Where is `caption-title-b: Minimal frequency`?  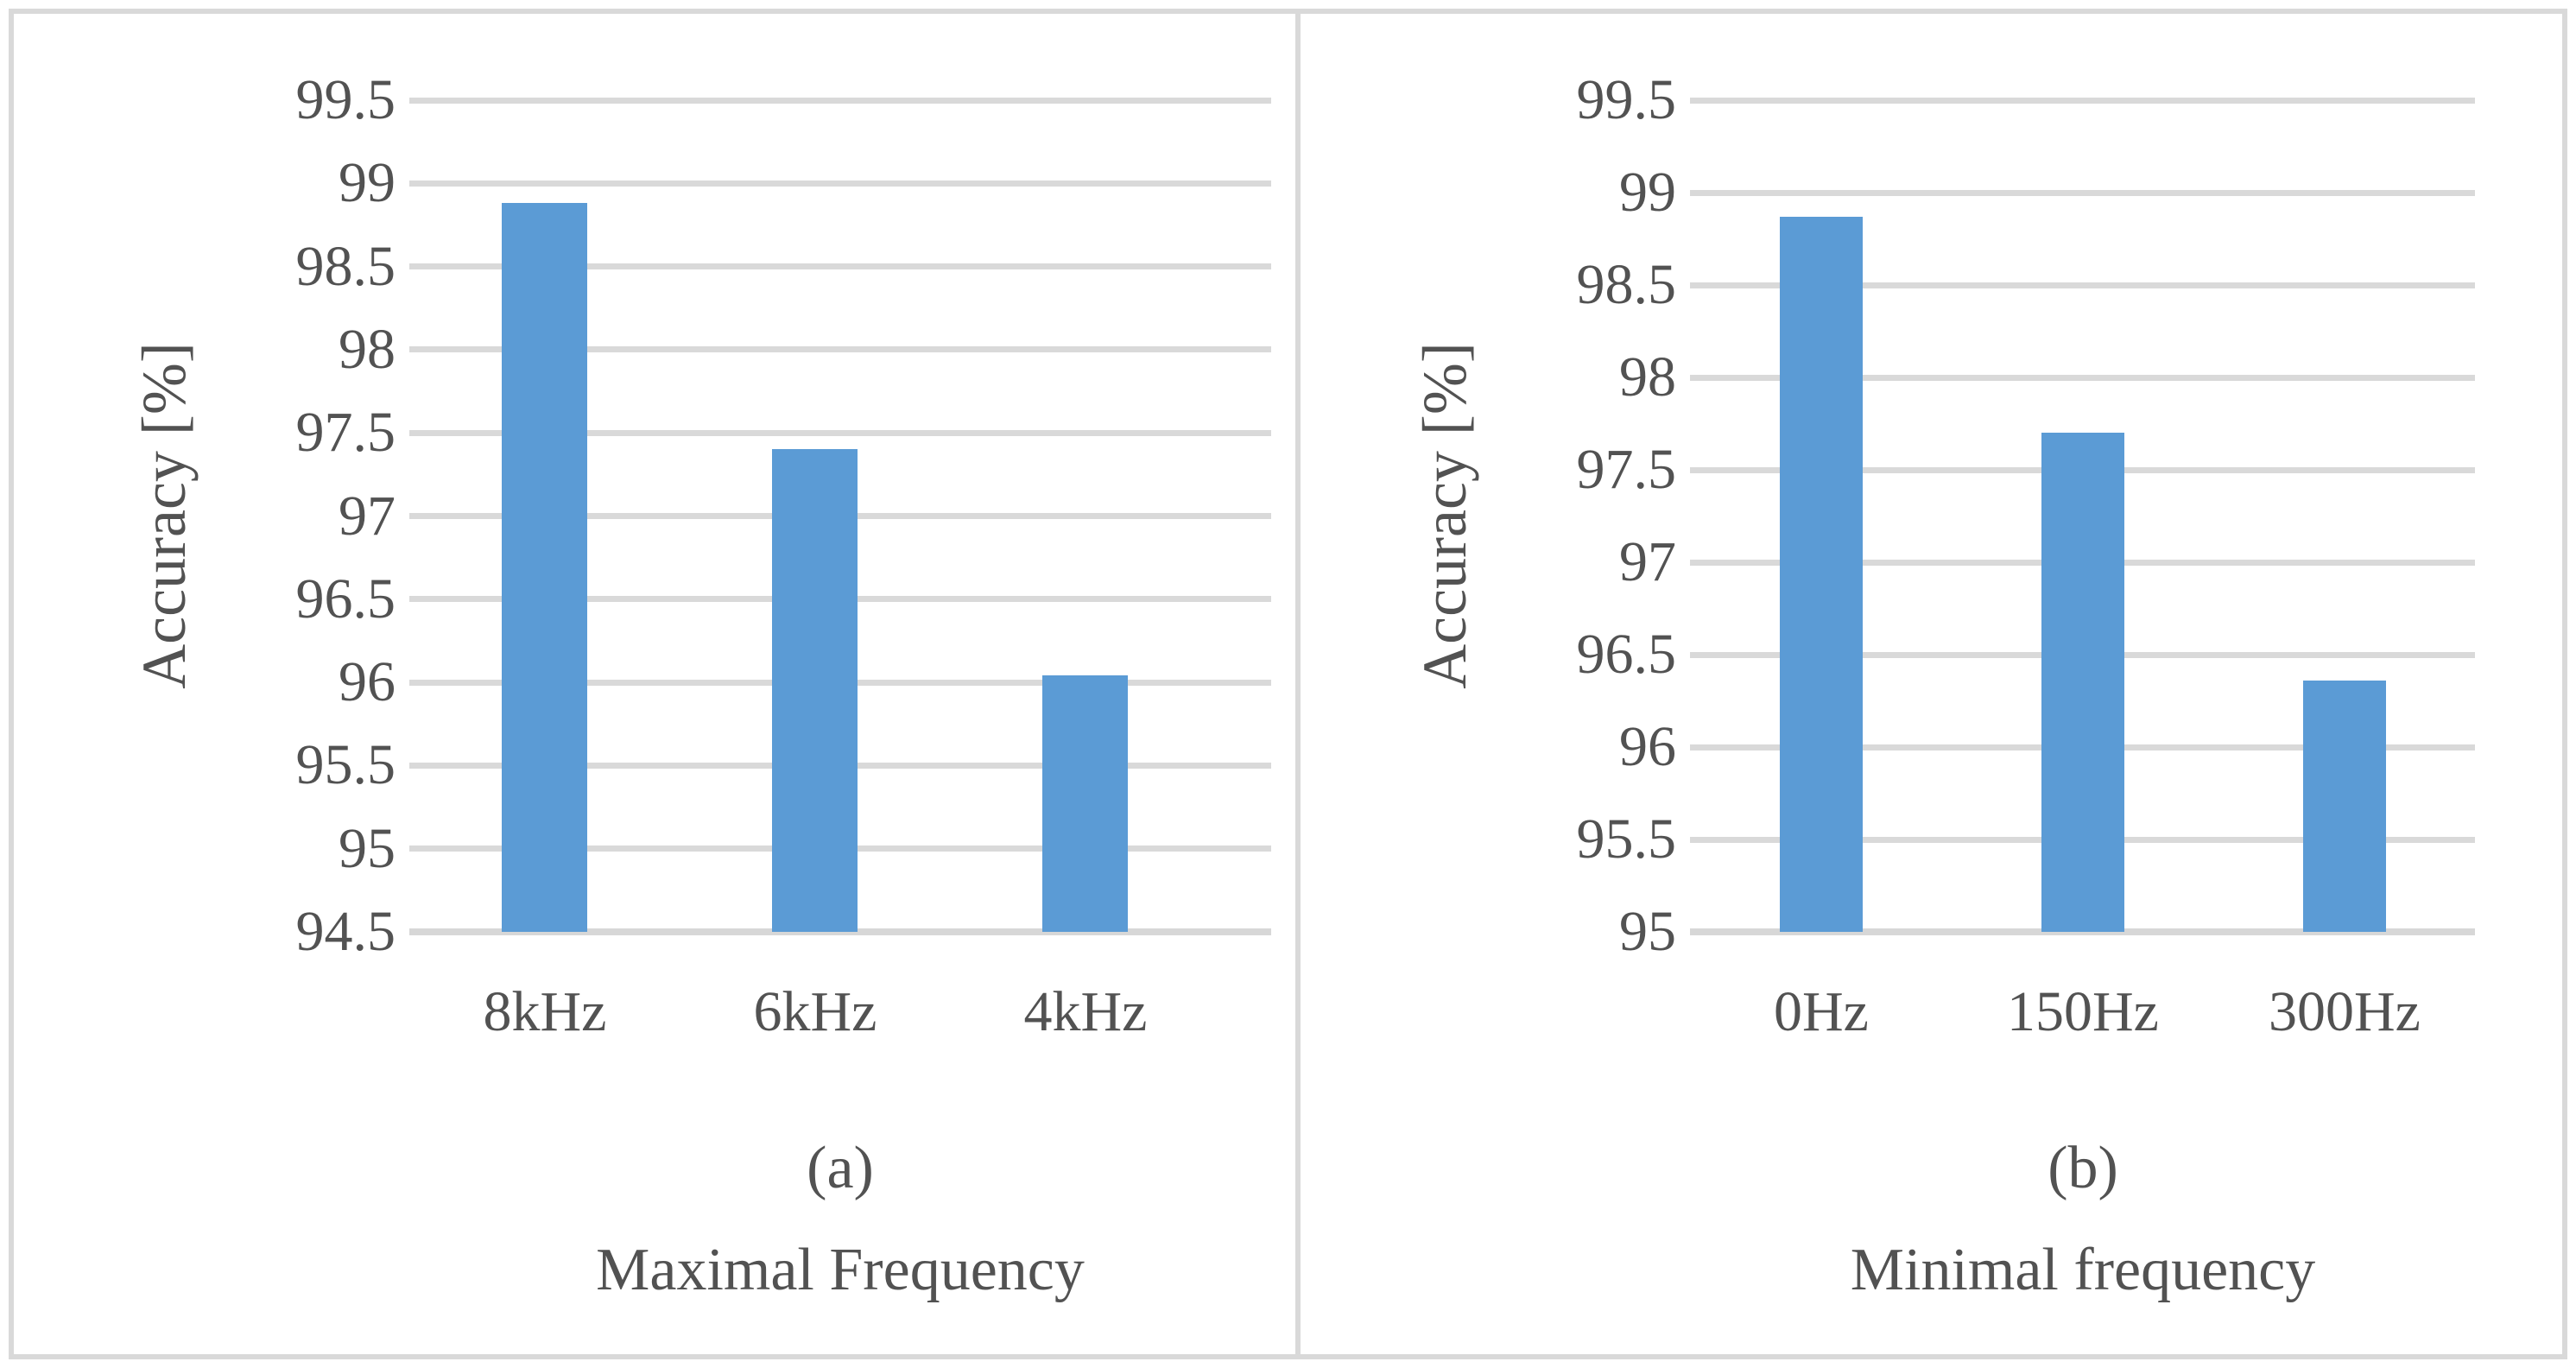 caption-title-b: Minimal frequency is located at coordinates (2083, 1270).